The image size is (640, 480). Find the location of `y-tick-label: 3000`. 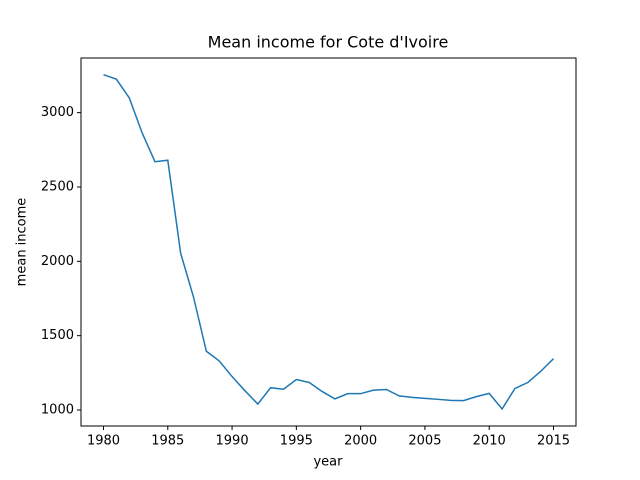

y-tick-label: 3000 is located at coordinates (57, 112).